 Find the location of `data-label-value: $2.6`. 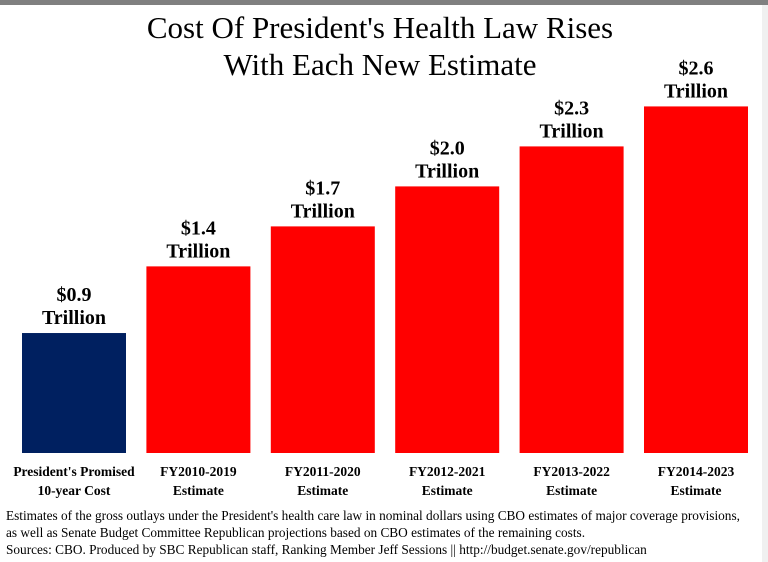

data-label-value: $2.6 is located at coordinates (696, 68).